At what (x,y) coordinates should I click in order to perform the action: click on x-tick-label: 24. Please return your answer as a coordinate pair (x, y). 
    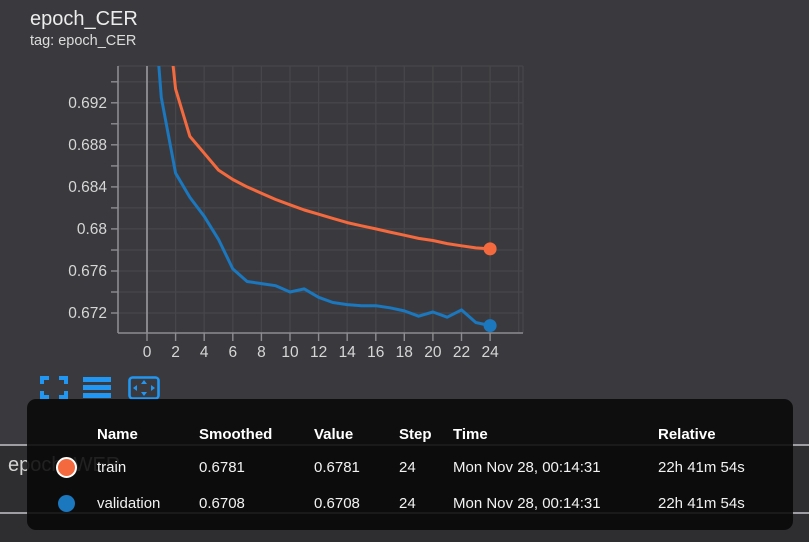
    Looking at the image, I should click on (490, 352).